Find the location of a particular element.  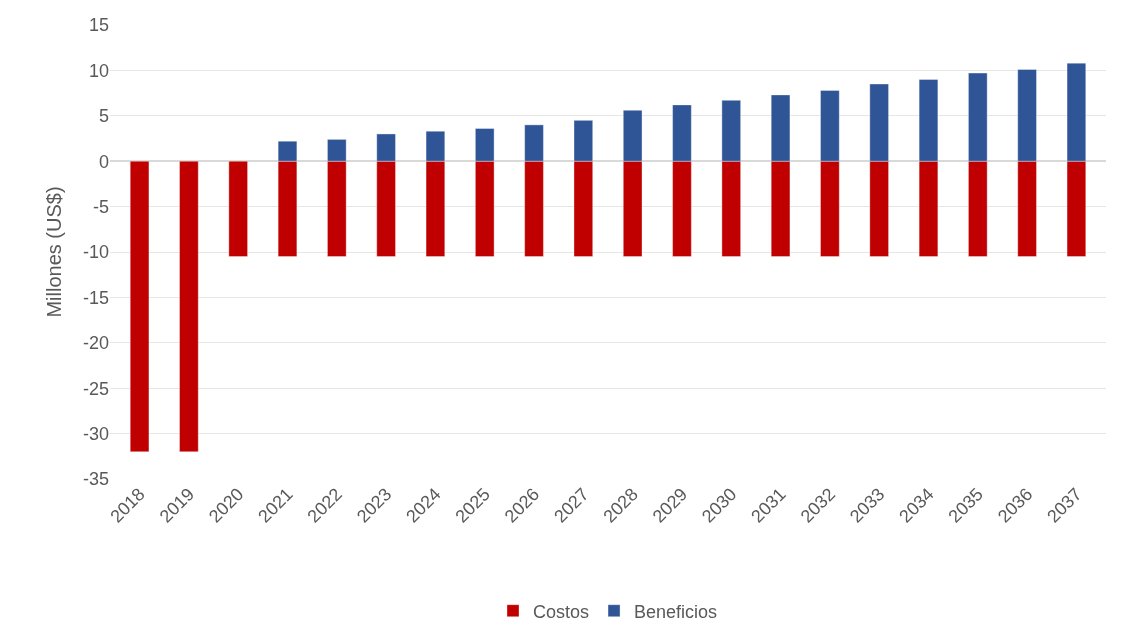

y-tick-label: 15 is located at coordinates (98, 25).